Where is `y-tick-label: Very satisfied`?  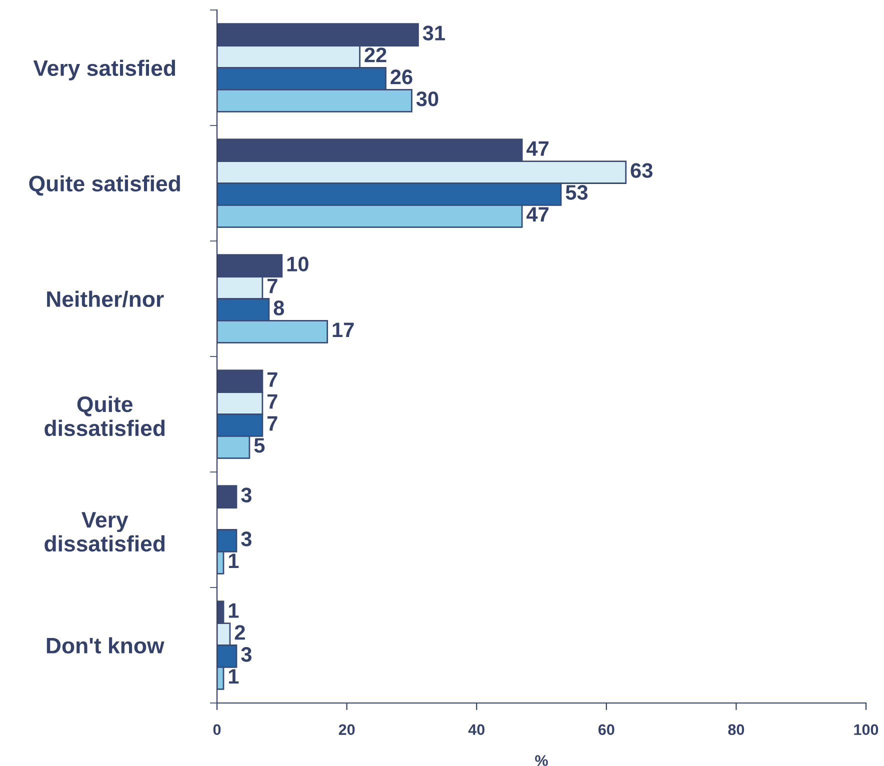
y-tick-label: Very satisfied is located at coordinates (104, 70).